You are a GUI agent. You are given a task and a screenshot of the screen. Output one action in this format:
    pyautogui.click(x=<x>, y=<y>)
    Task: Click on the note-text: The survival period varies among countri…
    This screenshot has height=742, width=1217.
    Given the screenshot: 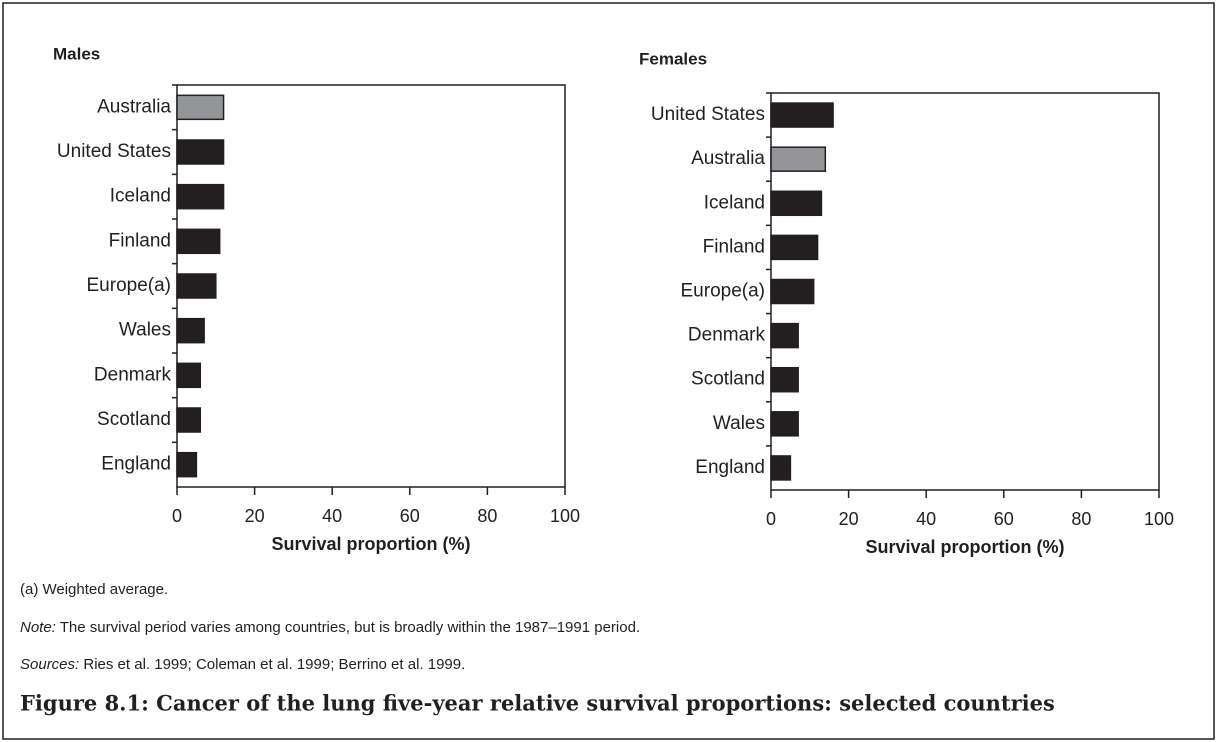 What is the action you would take?
    pyautogui.click(x=350, y=627)
    